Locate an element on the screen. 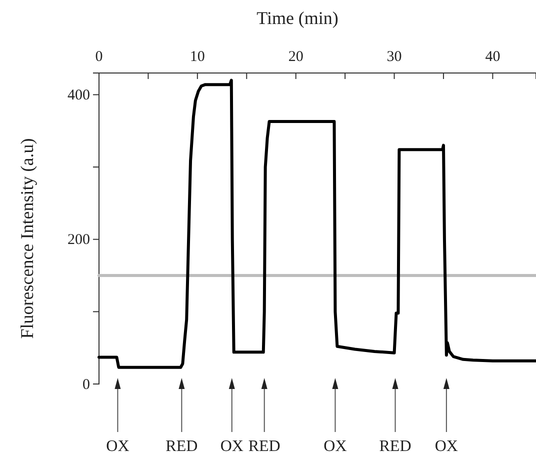 The image size is (536, 453). y-tick-label: 400 is located at coordinates (79, 96).